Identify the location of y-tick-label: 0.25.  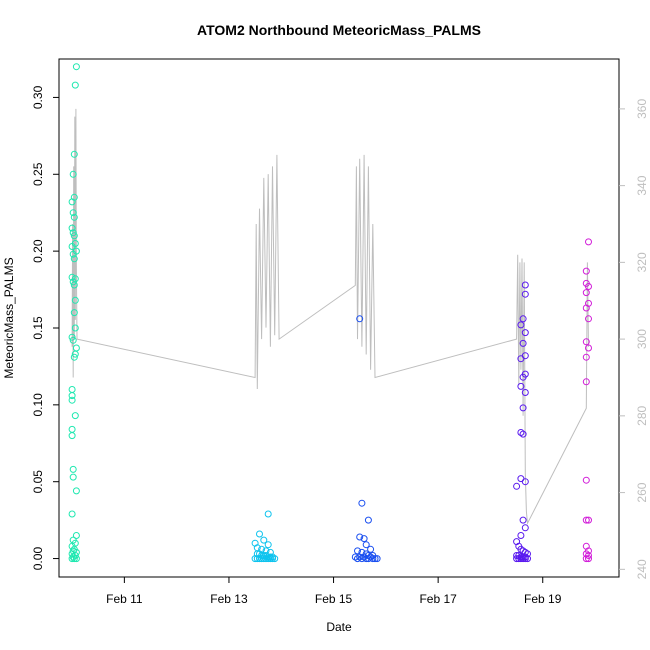
(38, 174).